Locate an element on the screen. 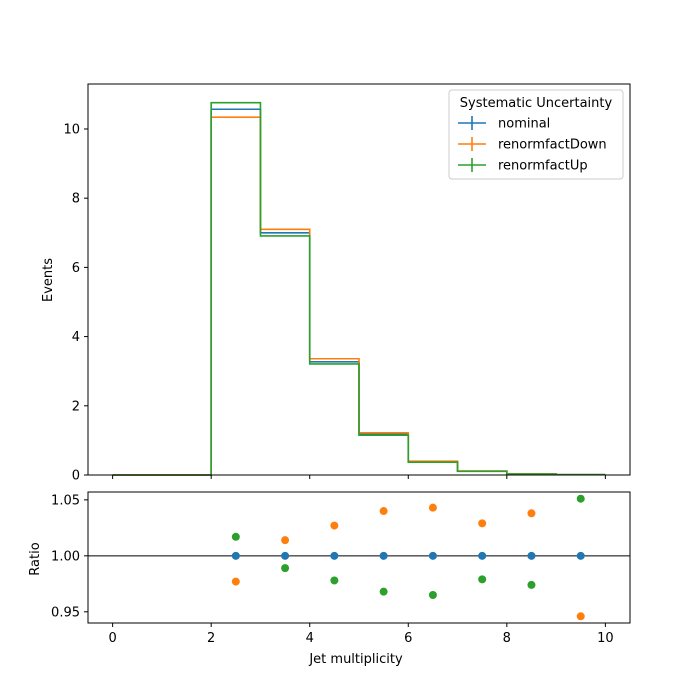 Image resolution: width=700 pixels, height=700 pixels. histogram-y-tick-label: 0 is located at coordinates (76, 476).